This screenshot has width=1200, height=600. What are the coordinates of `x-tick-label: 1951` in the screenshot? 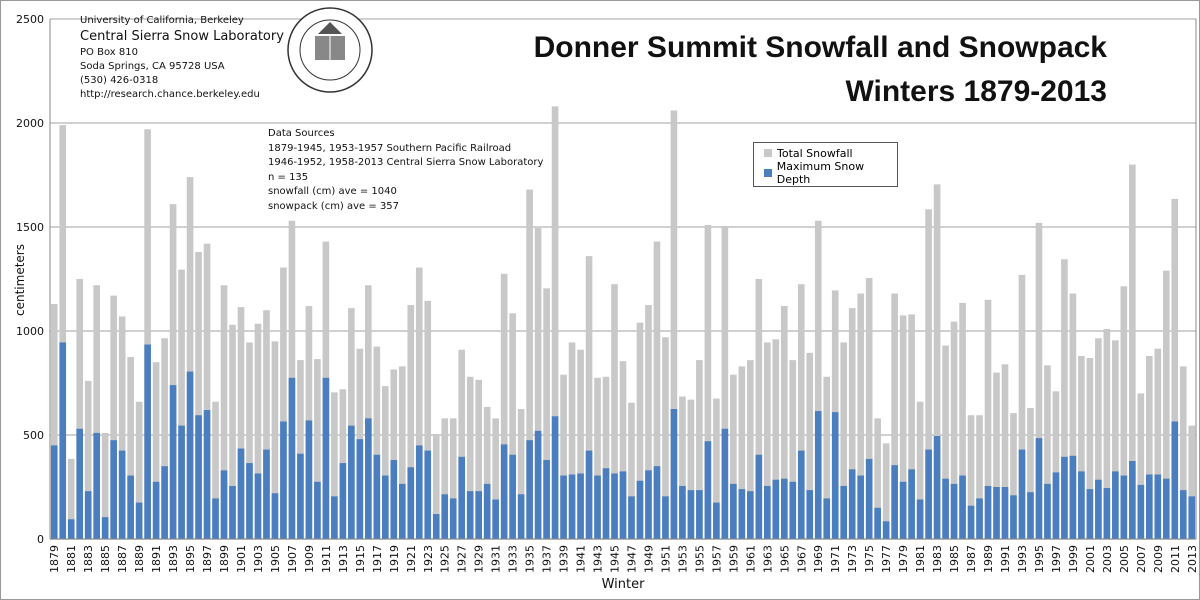 It's located at (665, 559).